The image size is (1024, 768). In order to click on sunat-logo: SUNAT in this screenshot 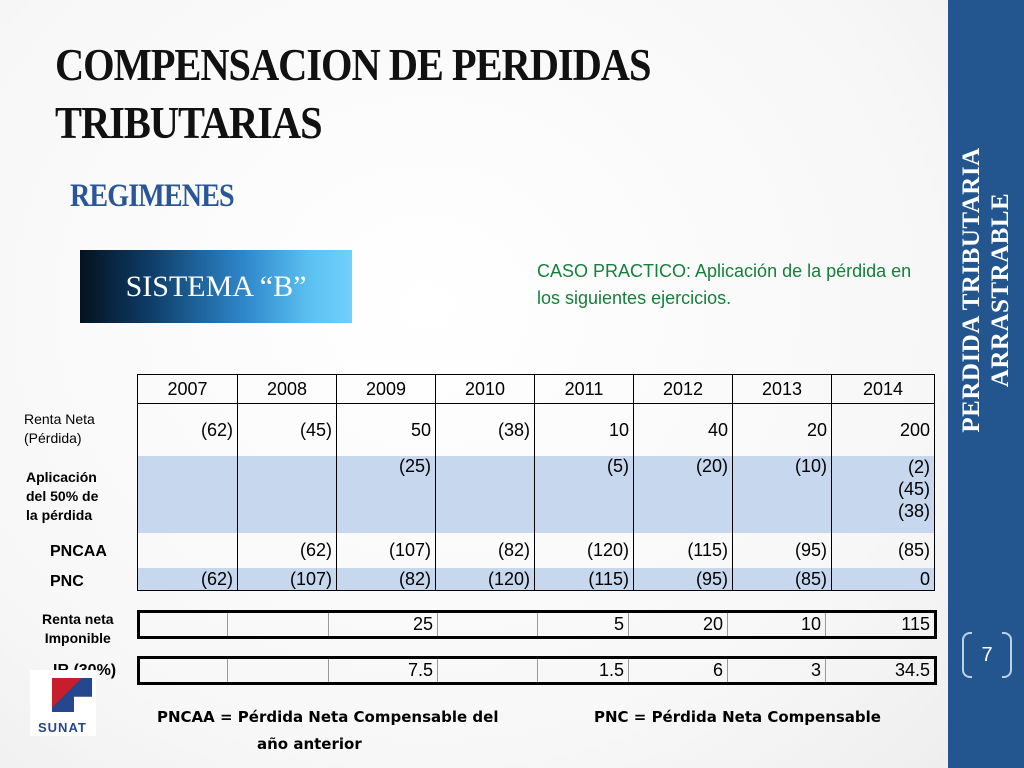, I will do `click(63, 703)`.